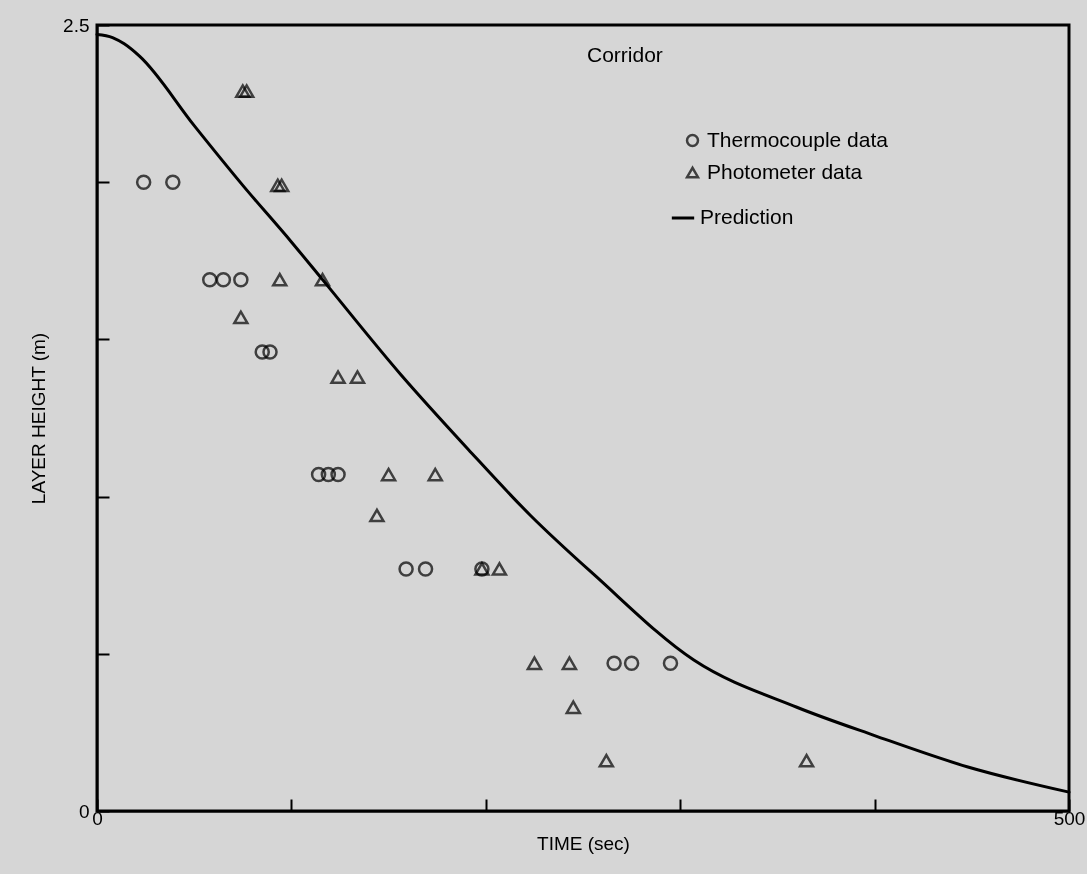  I want to click on x-axis-title: TIME (sec), so click(583, 843).